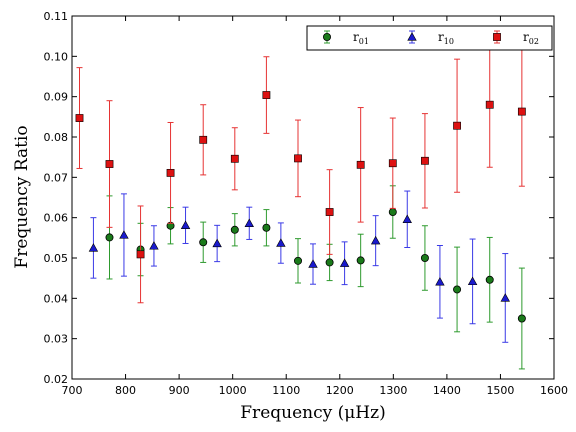 The height and width of the screenshot is (432, 576). What do you see at coordinates (56, 379) in the screenshot?
I see `y-tick-label: 0.02` at bounding box center [56, 379].